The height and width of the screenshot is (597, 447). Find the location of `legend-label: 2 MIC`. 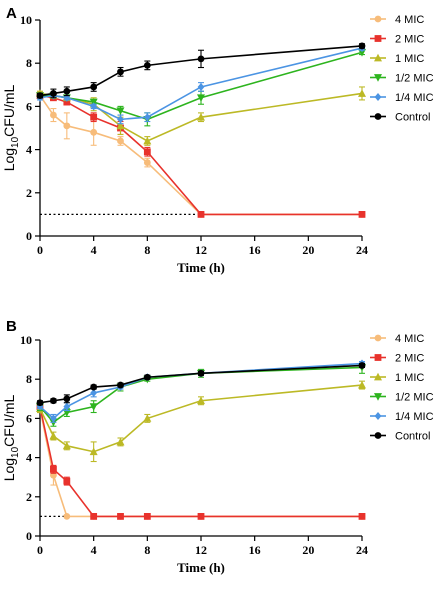

legend-label: 2 MIC is located at coordinates (409, 40).